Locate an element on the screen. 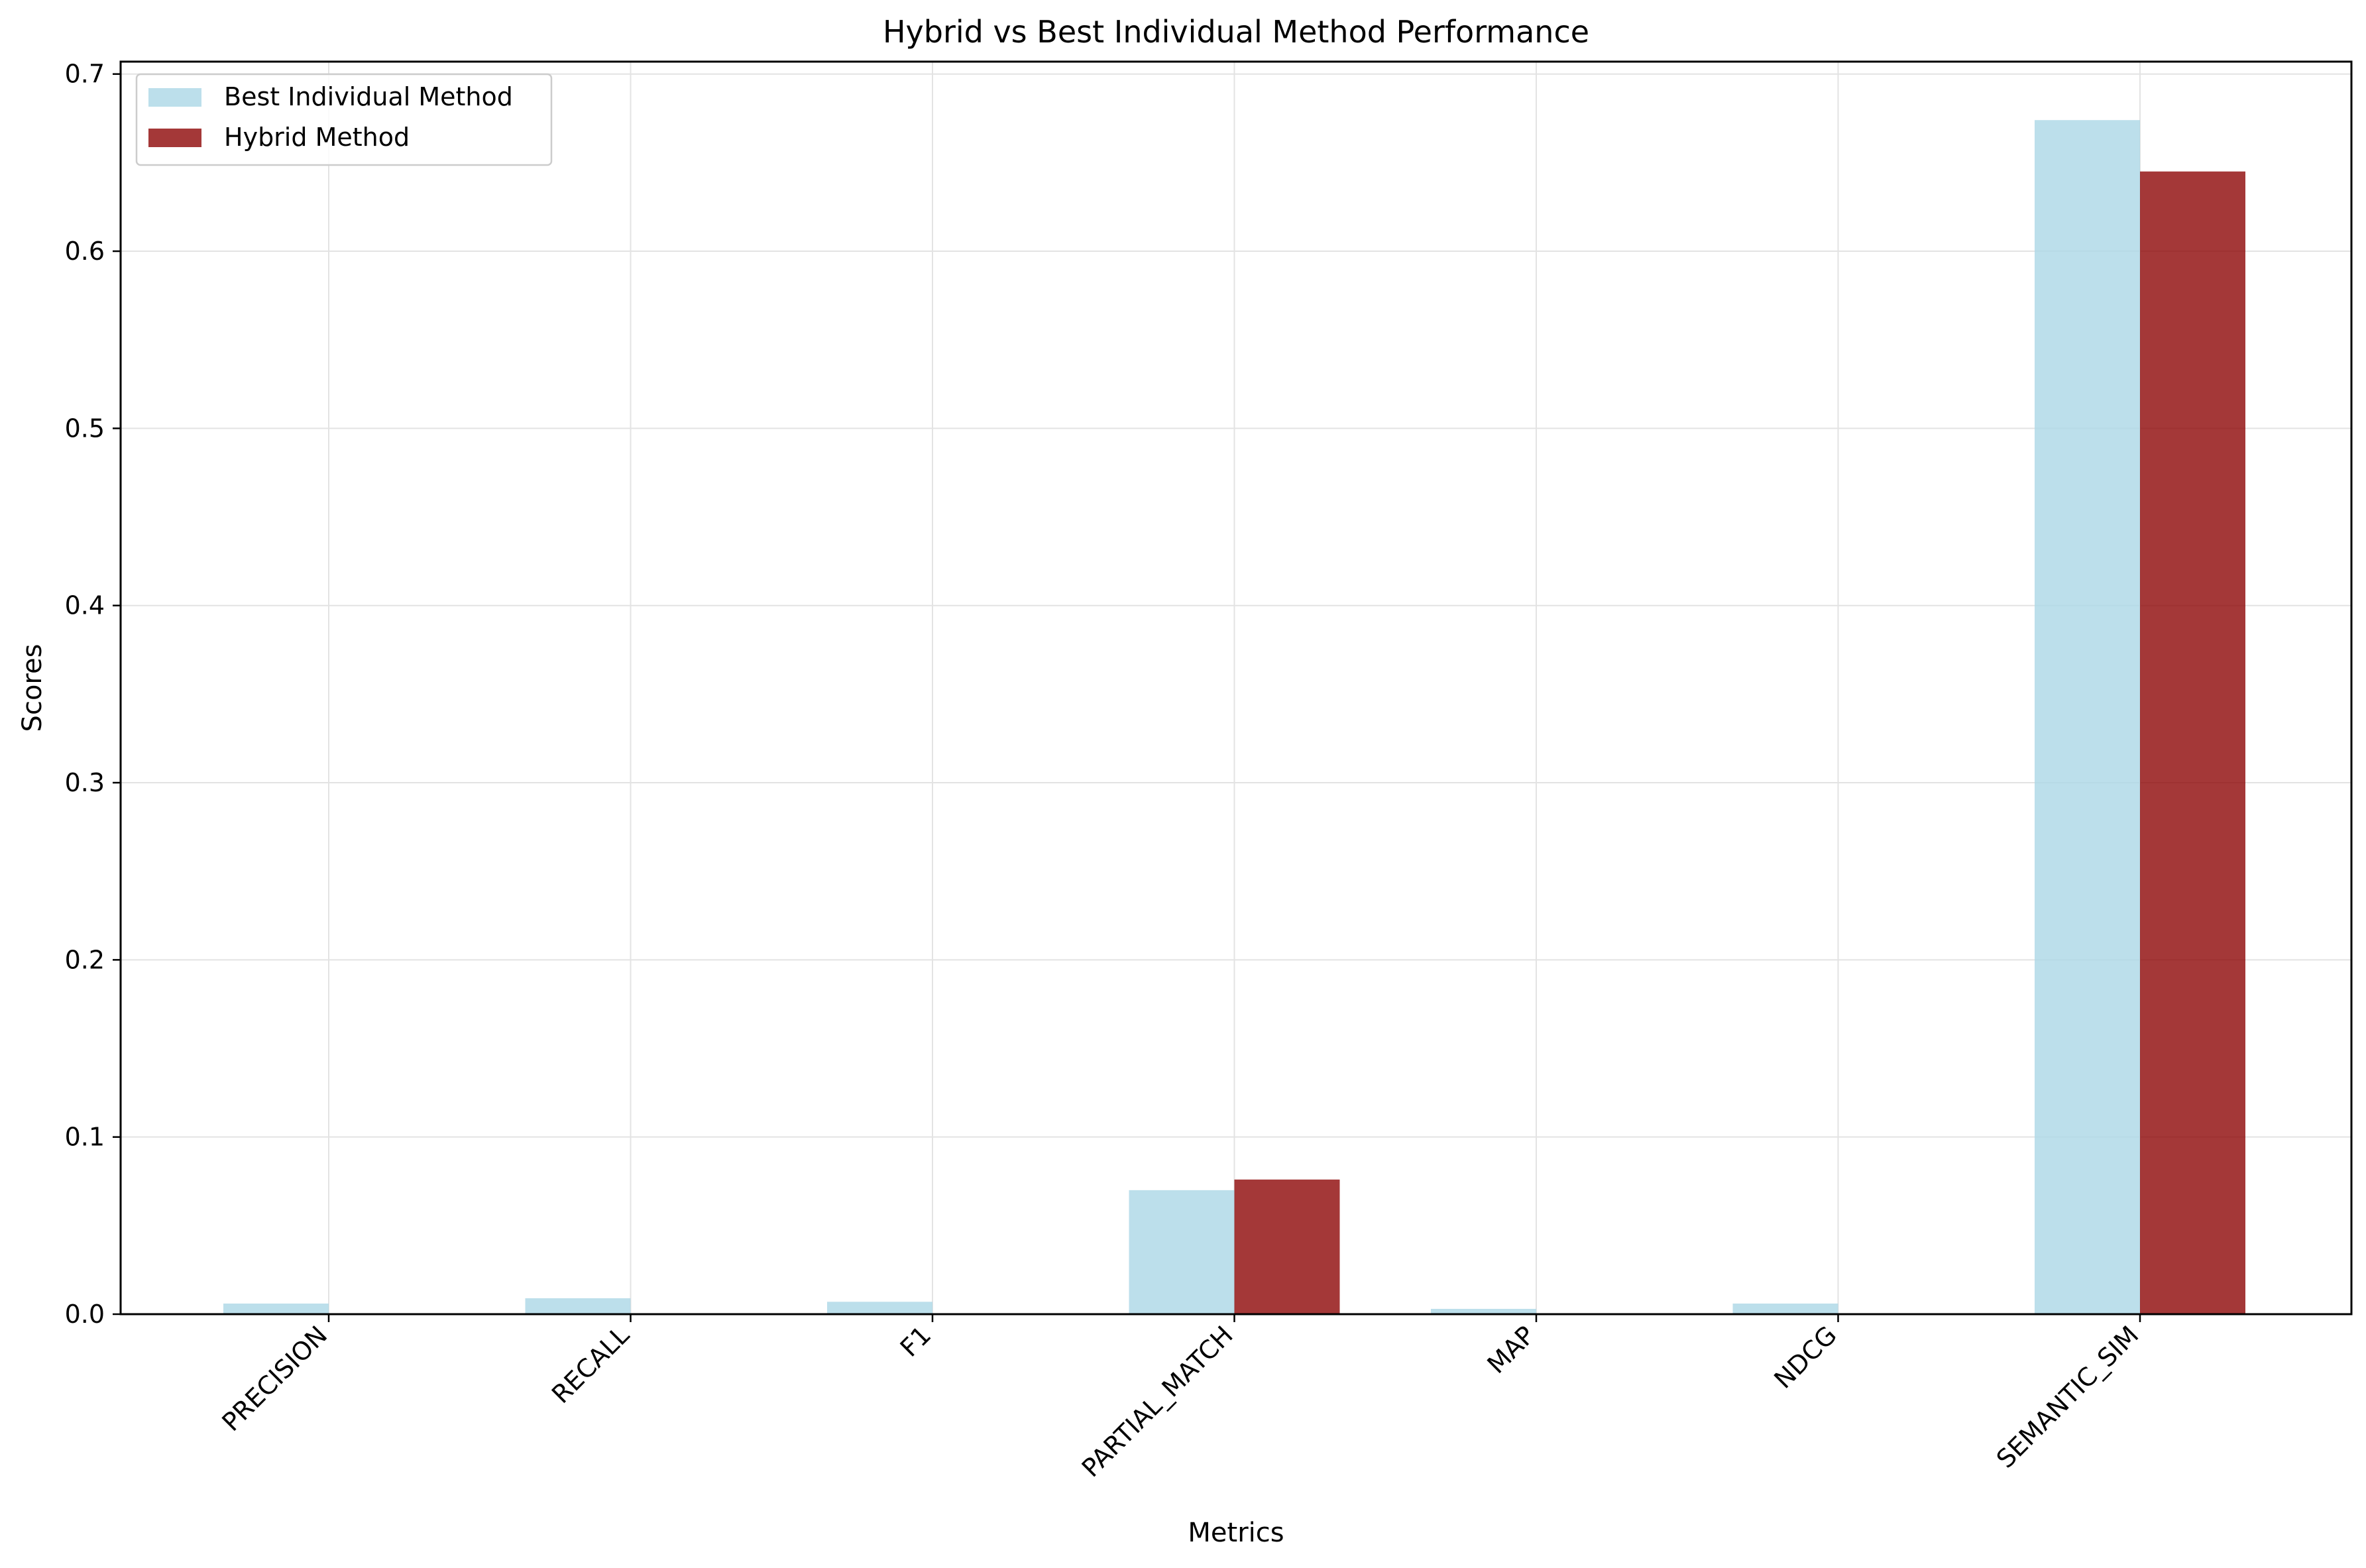 The height and width of the screenshot is (1568, 2366). y-tick-label: 0.6 is located at coordinates (85, 252).